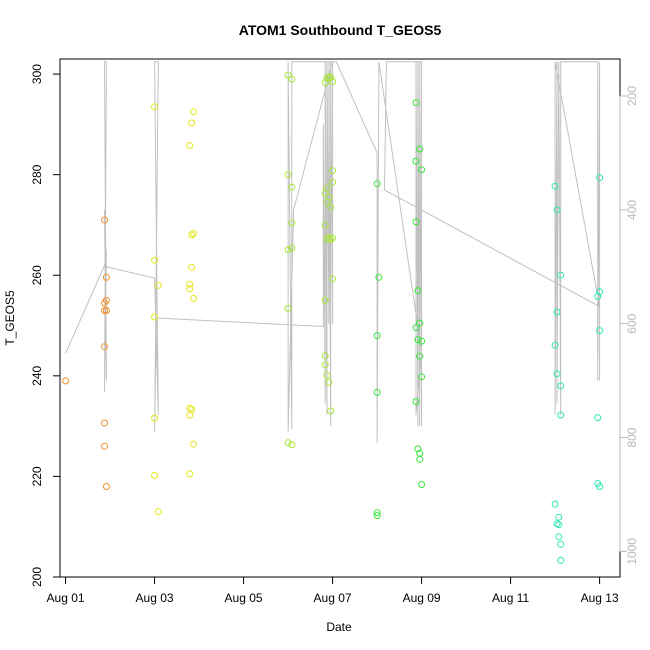 This screenshot has height=650, width=650. I want to click on x-tick-label: Aug 05, so click(244, 598).